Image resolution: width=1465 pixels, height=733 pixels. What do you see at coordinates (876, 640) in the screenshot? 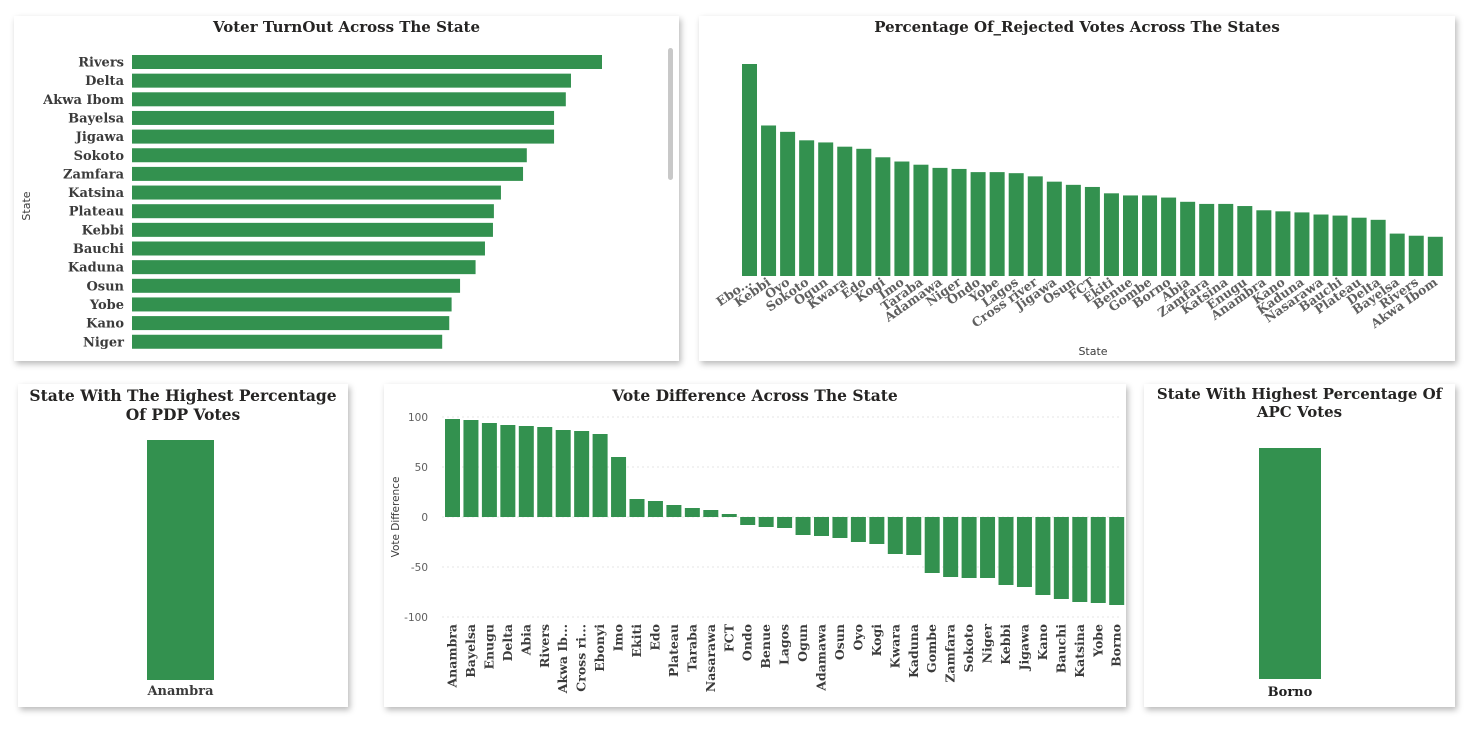
I see `diff-category-label: Kogi` at bounding box center [876, 640].